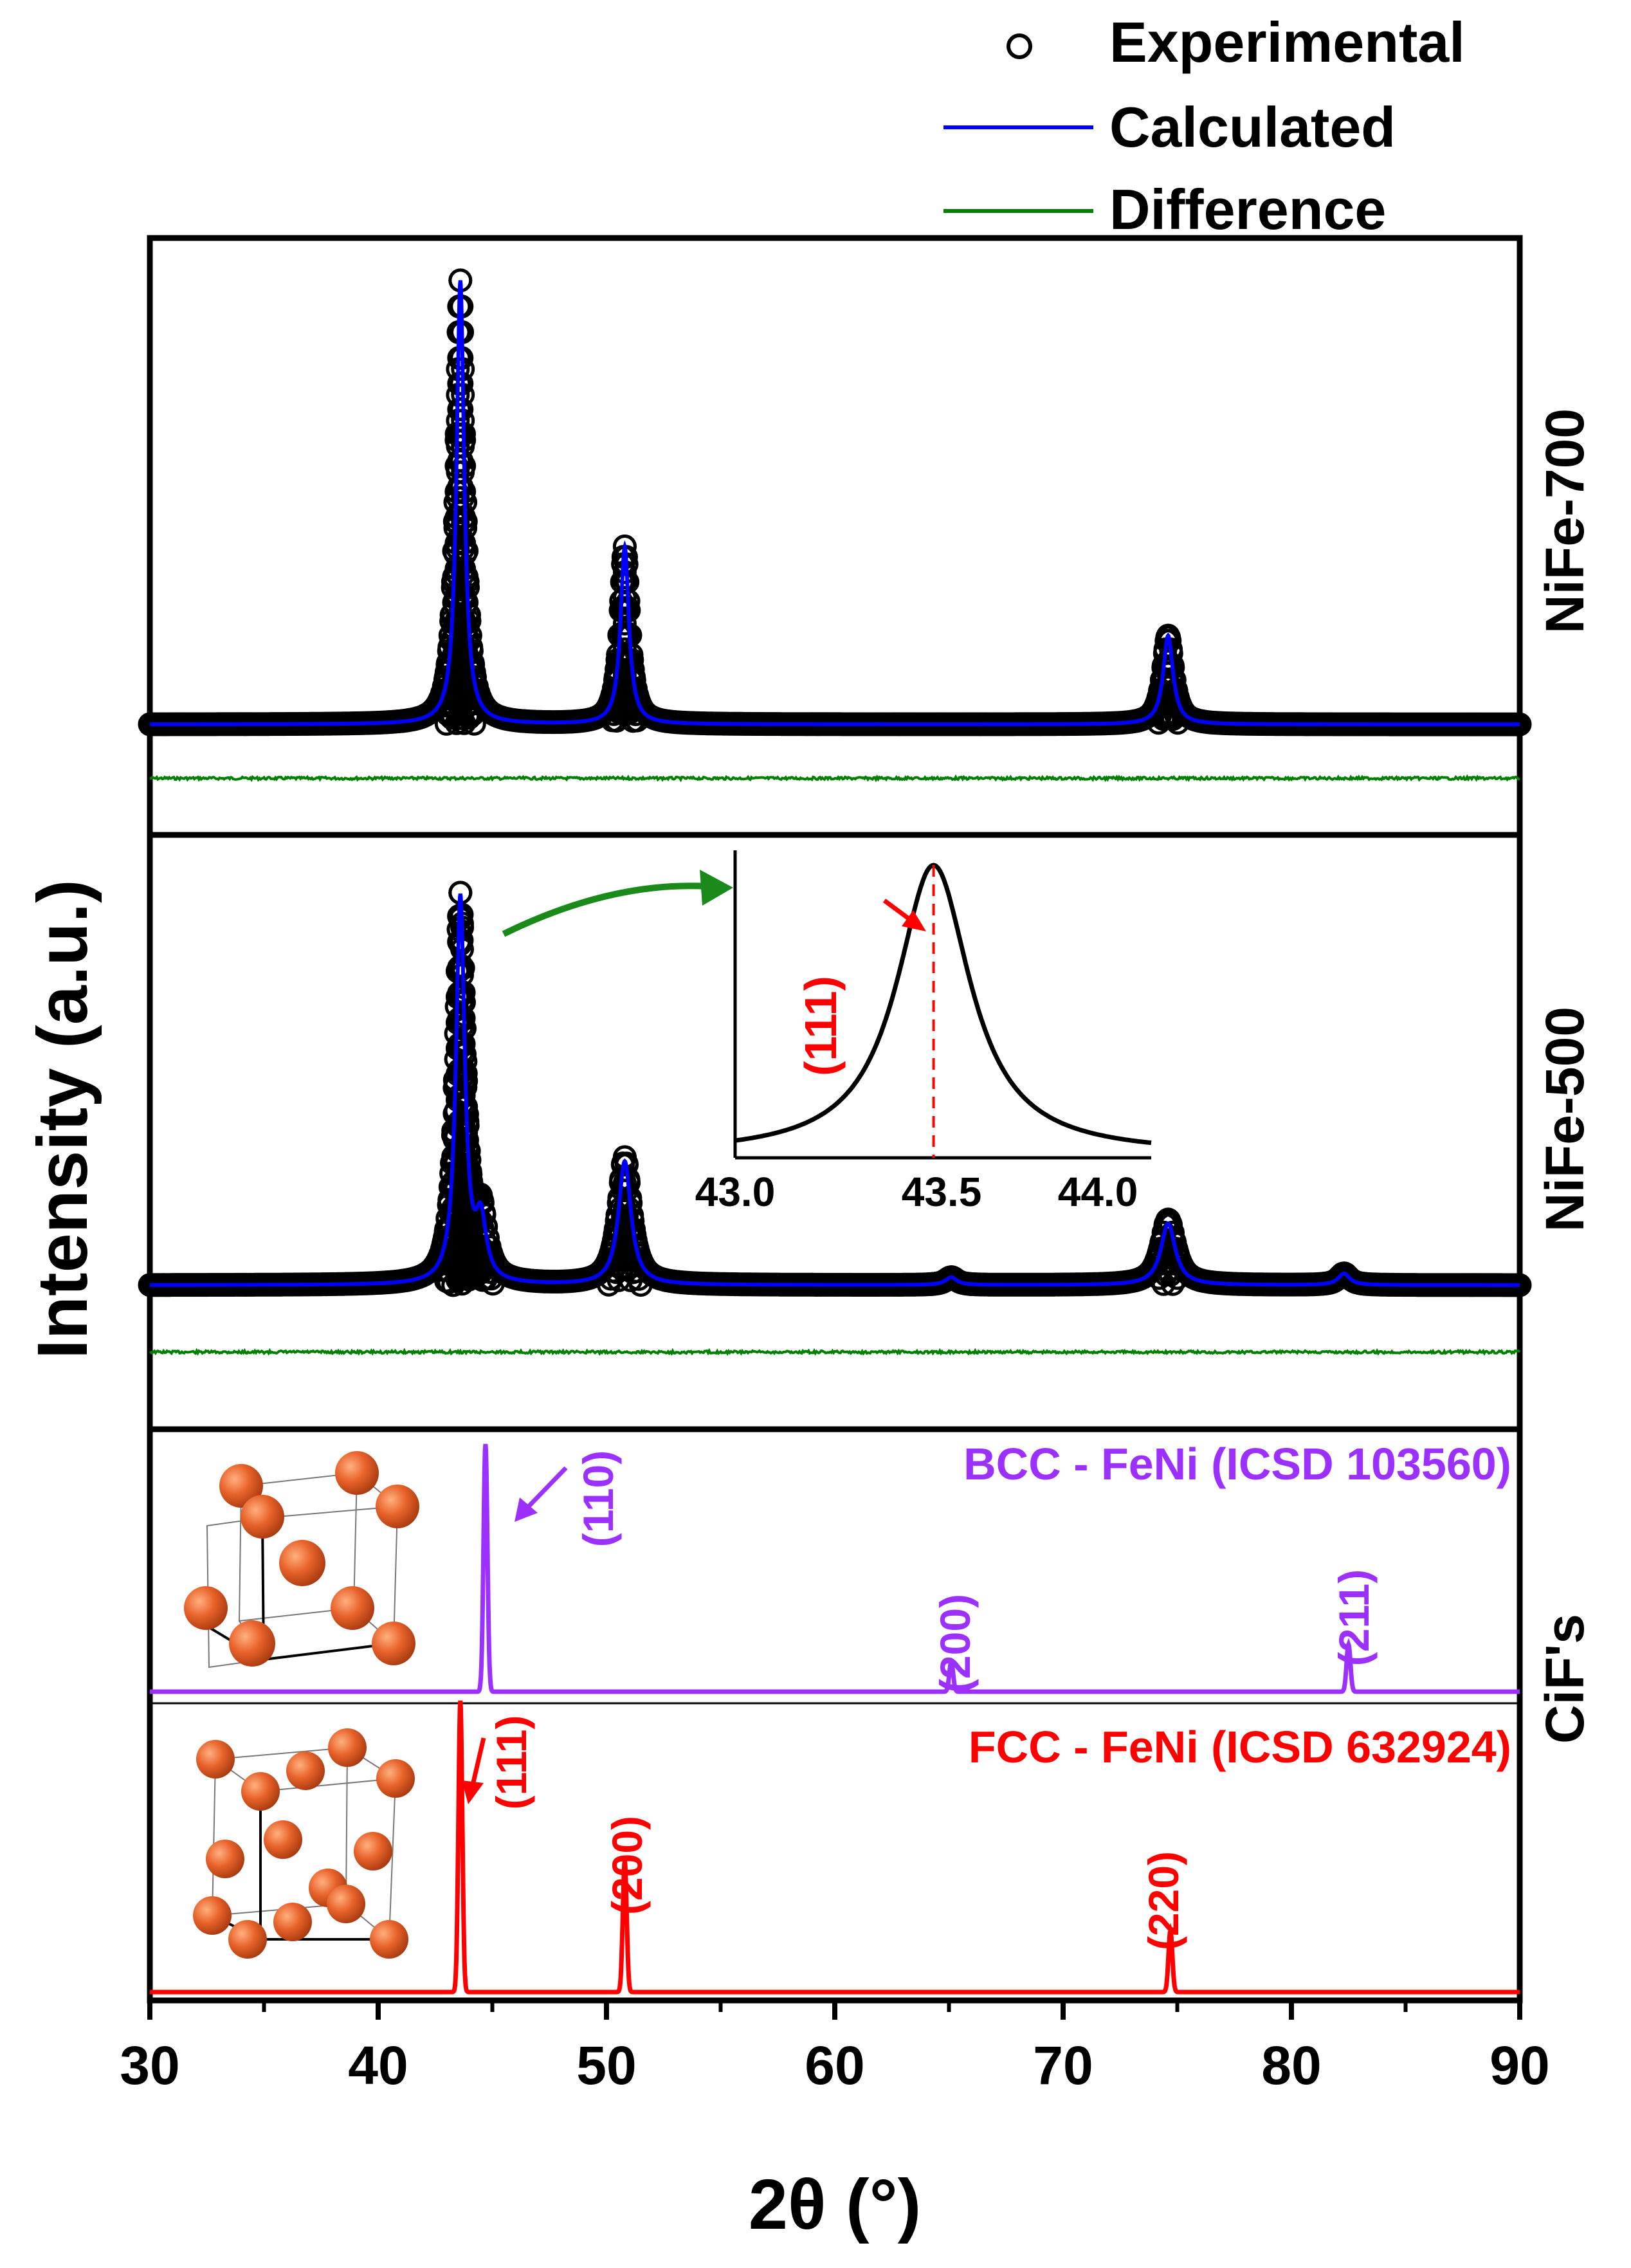 The height and width of the screenshot is (2268, 1631). I want to click on inset-xtick-44-0: 44.0, so click(1098, 1192).